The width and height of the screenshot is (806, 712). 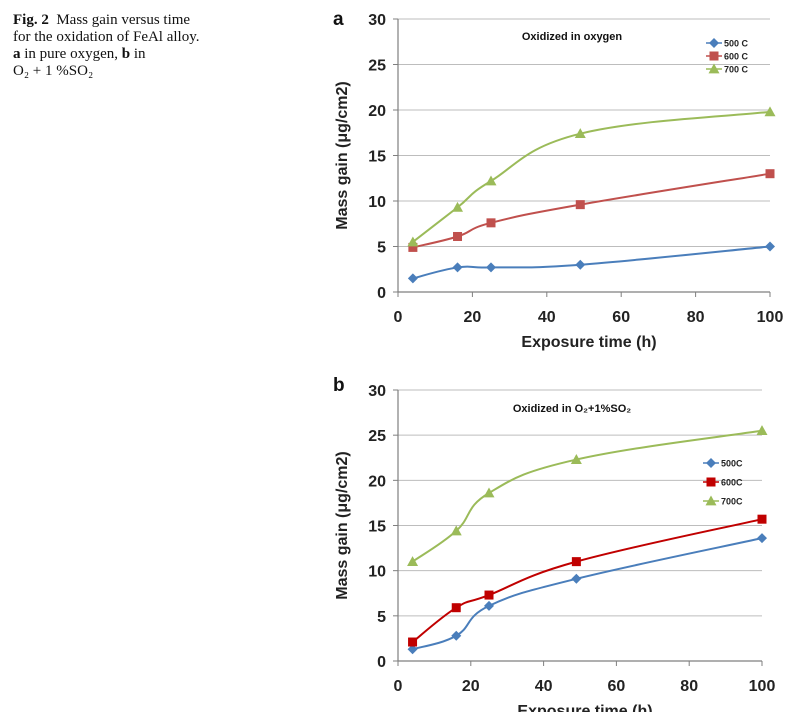 I want to click on caption-b-label: b, so click(x=126, y=54).